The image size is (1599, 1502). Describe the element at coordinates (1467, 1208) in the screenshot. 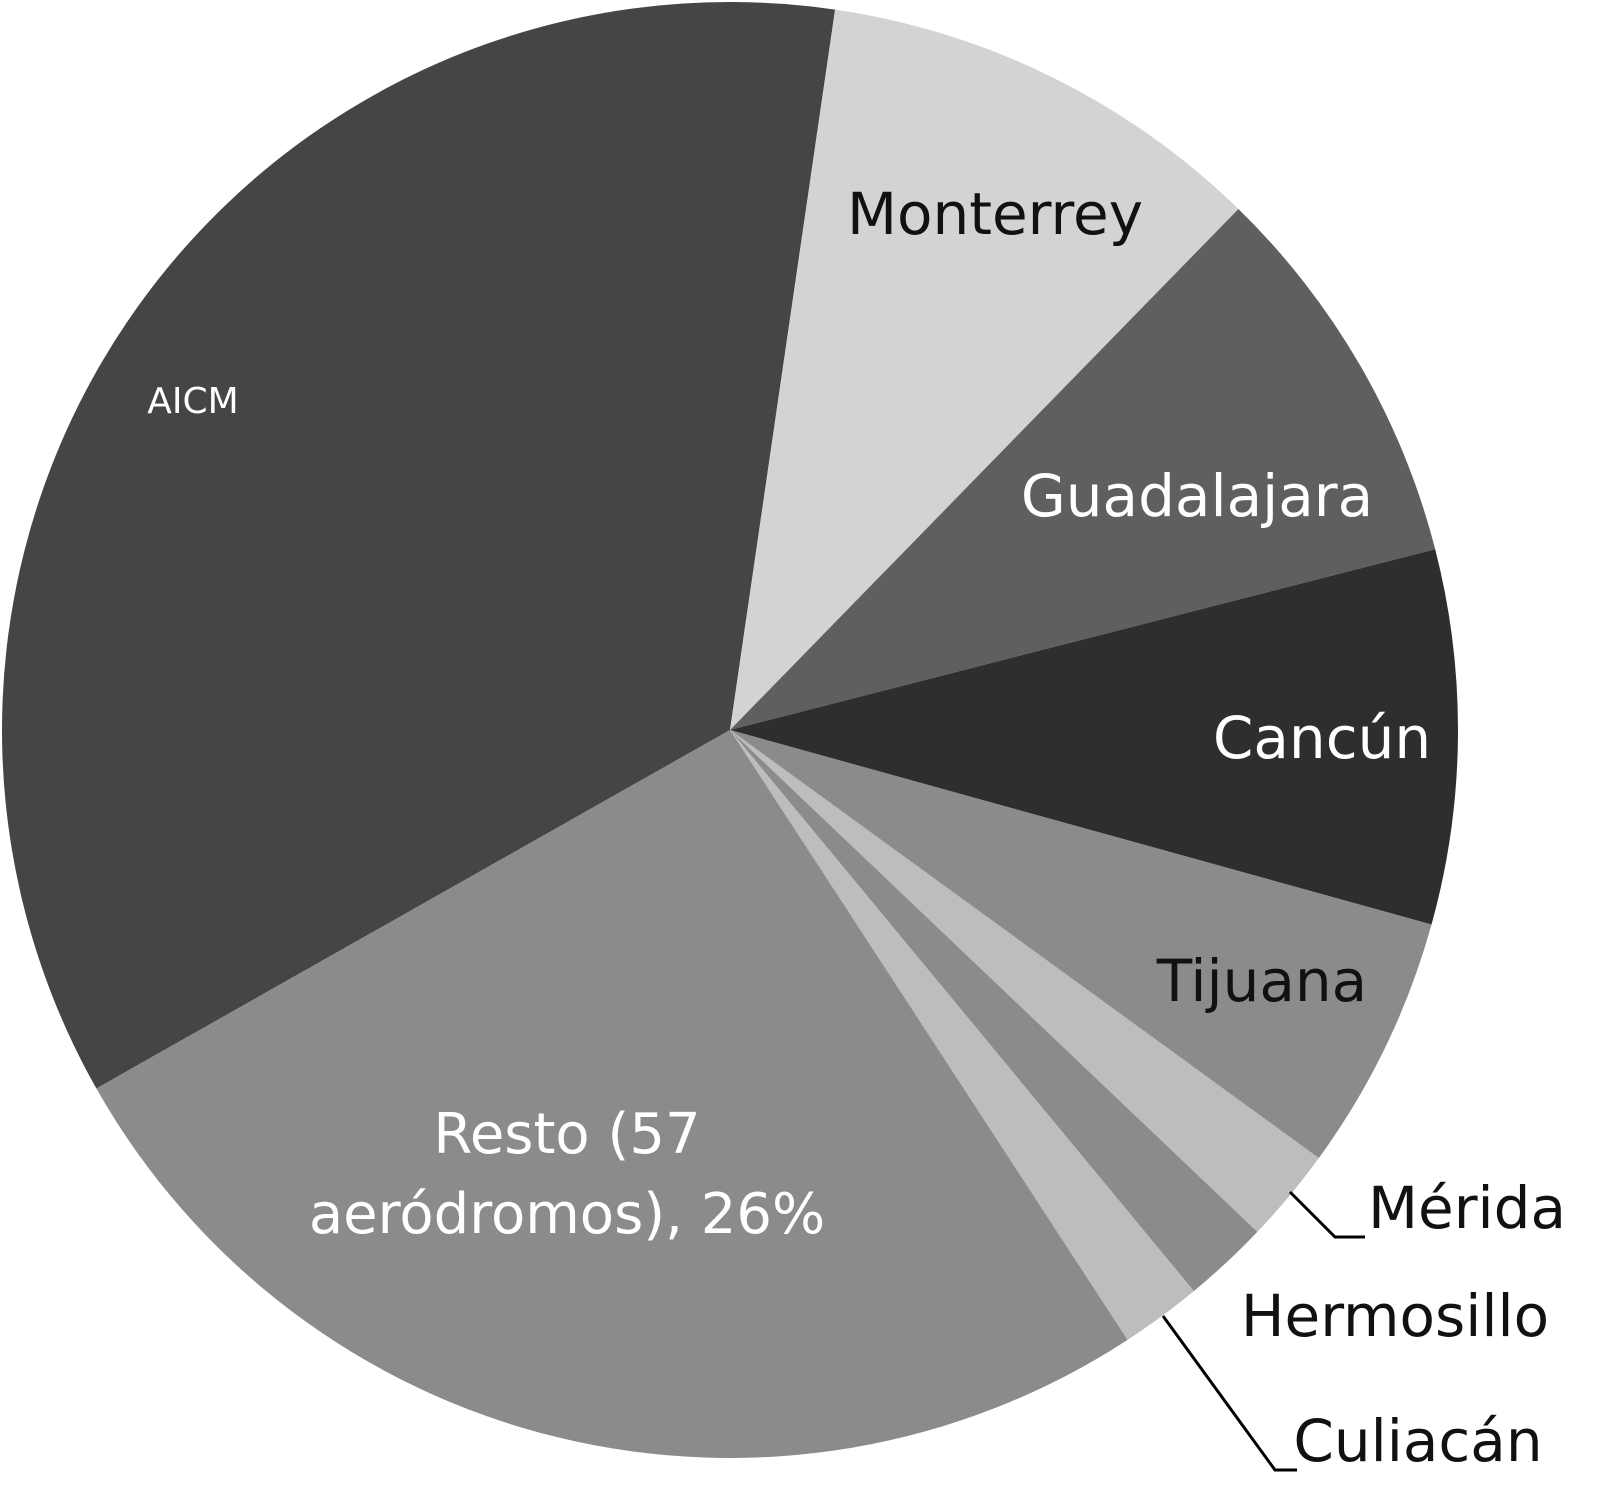

I see `slice-label: Mérida` at that location.